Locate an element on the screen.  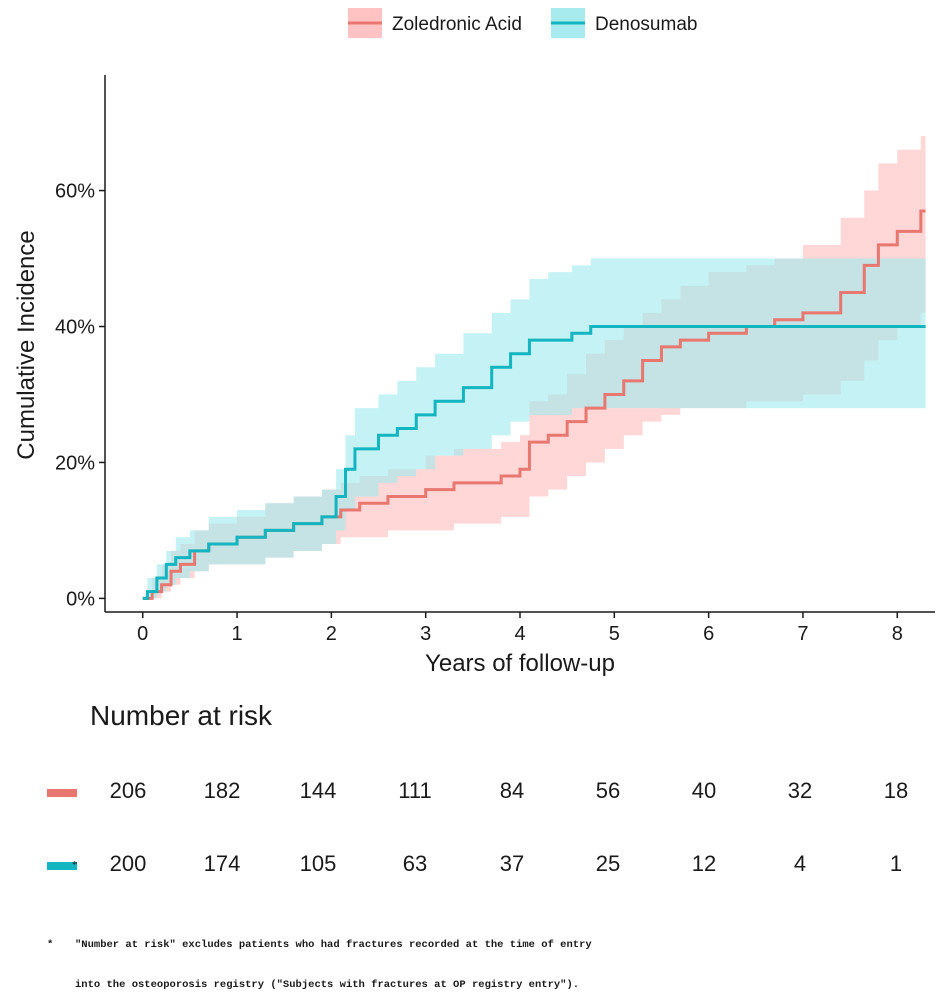
x-tick-label: 4 is located at coordinates (519, 634).